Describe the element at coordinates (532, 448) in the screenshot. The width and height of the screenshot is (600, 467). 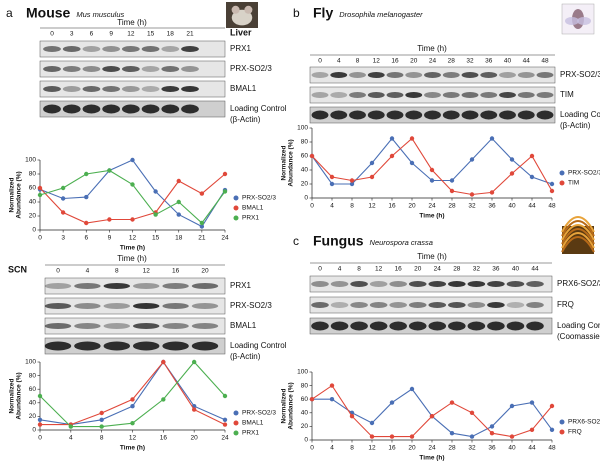
I see `x-tick-label: 44` at that location.